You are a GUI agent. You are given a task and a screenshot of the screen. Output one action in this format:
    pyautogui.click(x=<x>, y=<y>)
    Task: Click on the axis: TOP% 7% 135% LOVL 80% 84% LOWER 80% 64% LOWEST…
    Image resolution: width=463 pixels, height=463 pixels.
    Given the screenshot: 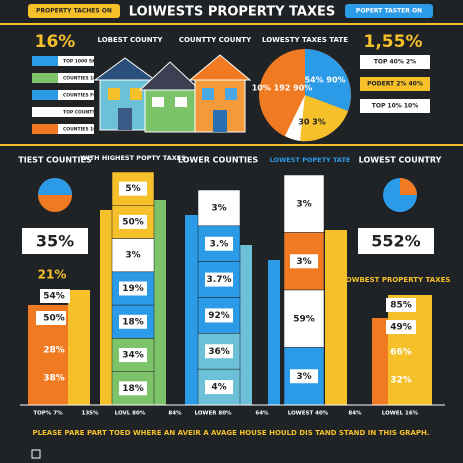 What is the action you would take?
    pyautogui.click(x=225, y=414)
    